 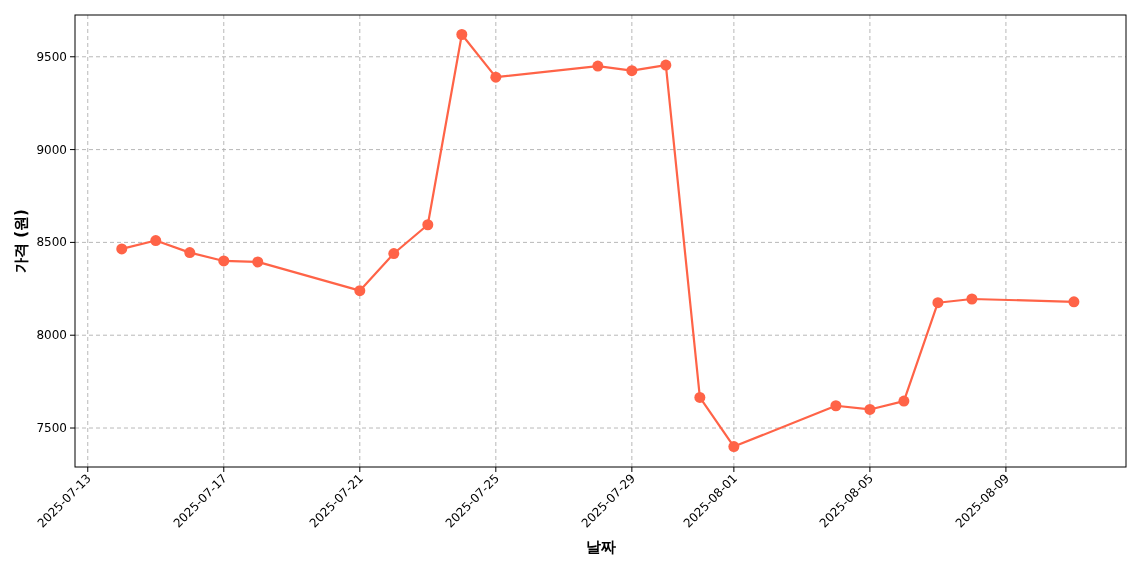 What do you see at coordinates (21, 241) in the screenshot?
I see `y-axis-title: 가격 (원)` at bounding box center [21, 241].